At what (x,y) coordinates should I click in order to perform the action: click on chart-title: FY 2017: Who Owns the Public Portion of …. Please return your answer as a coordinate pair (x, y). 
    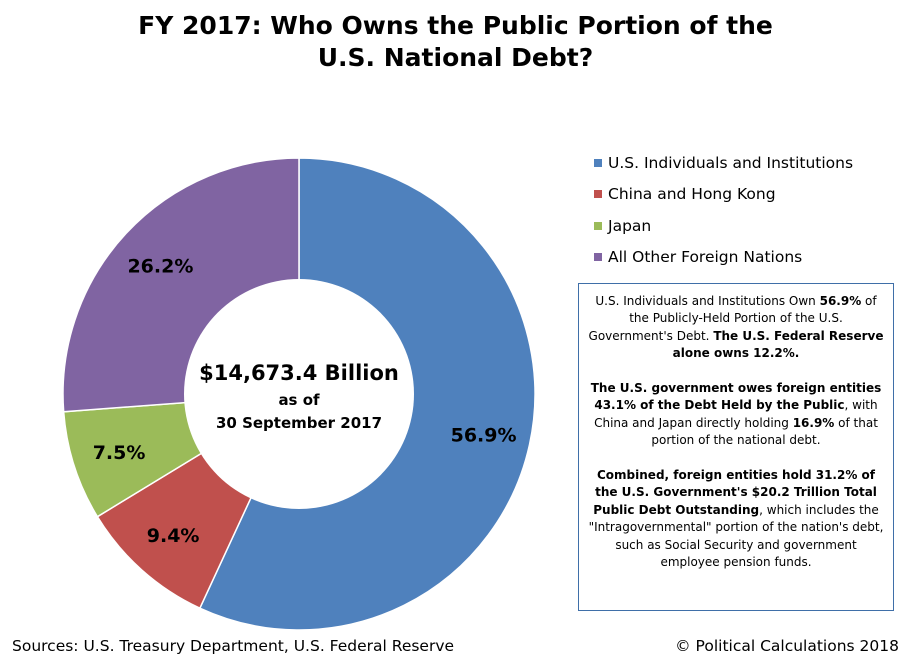
    Looking at the image, I should click on (455, 42).